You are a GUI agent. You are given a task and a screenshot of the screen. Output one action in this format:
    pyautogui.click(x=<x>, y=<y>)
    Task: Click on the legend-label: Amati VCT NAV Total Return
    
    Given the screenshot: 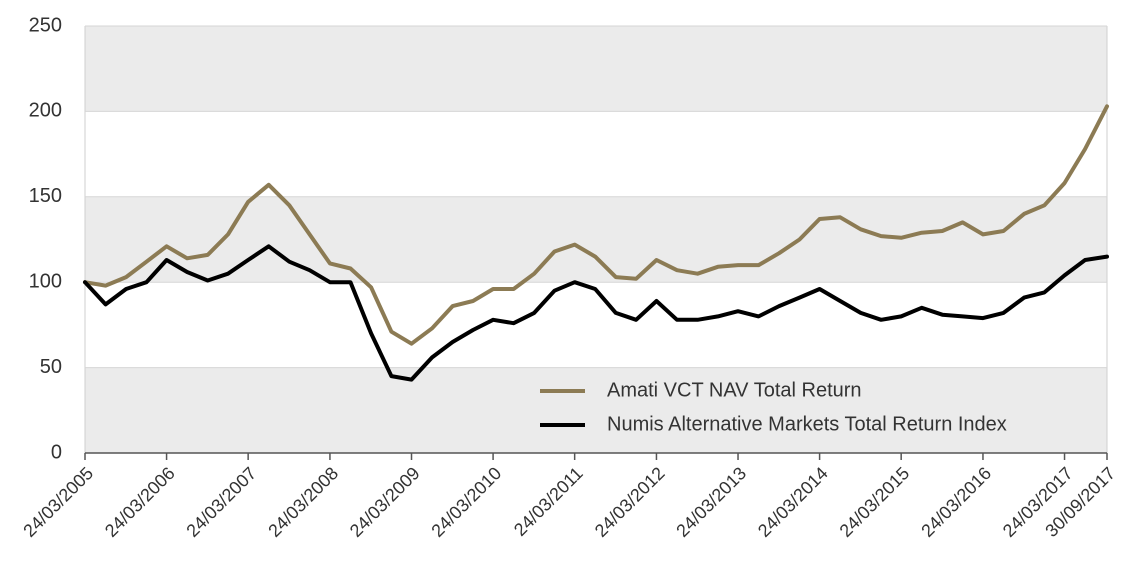 What is the action you would take?
    pyautogui.click(x=734, y=390)
    